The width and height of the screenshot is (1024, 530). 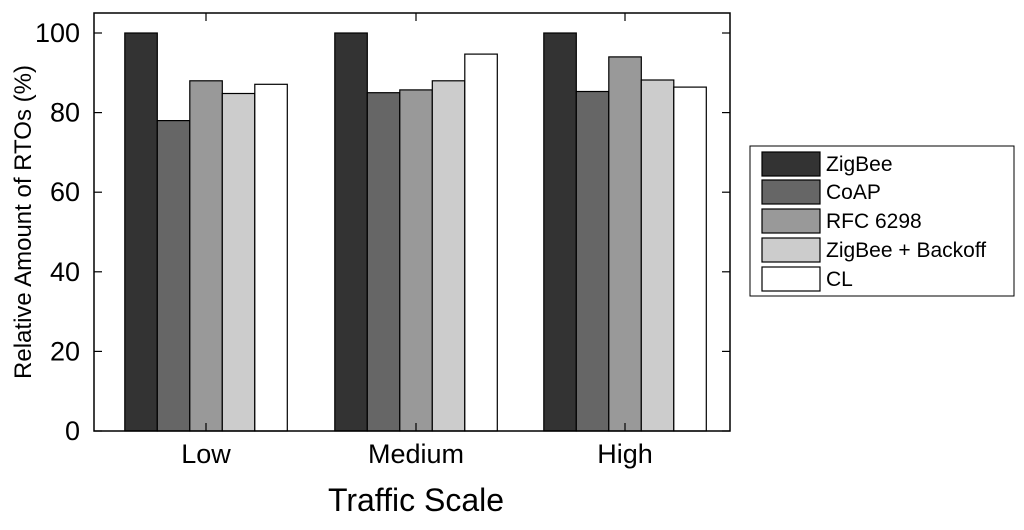 What do you see at coordinates (416, 454) in the screenshot?
I see `x-category-label-medium: Medium` at bounding box center [416, 454].